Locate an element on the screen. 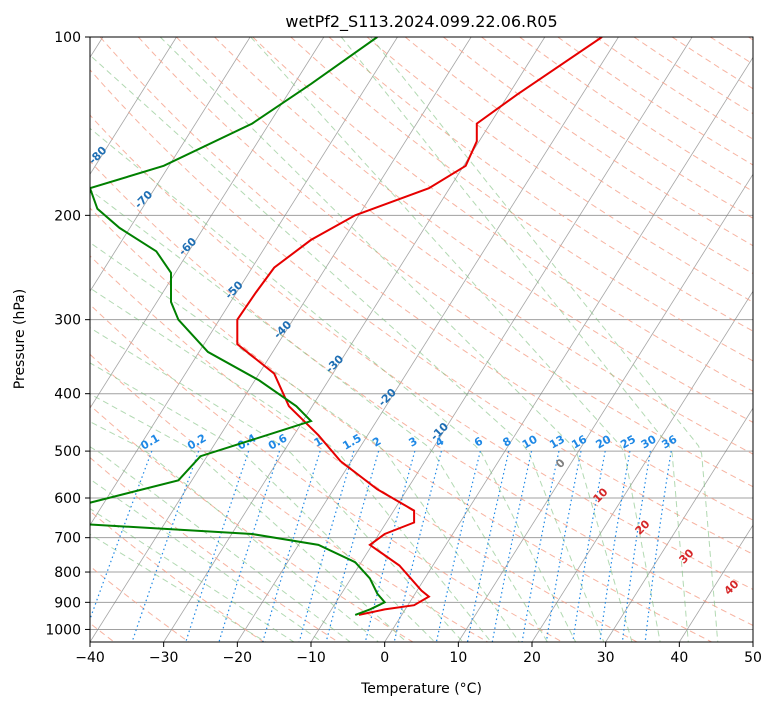 The image size is (775, 708). mixing-ratio-label: 13 is located at coordinates (557, 442).